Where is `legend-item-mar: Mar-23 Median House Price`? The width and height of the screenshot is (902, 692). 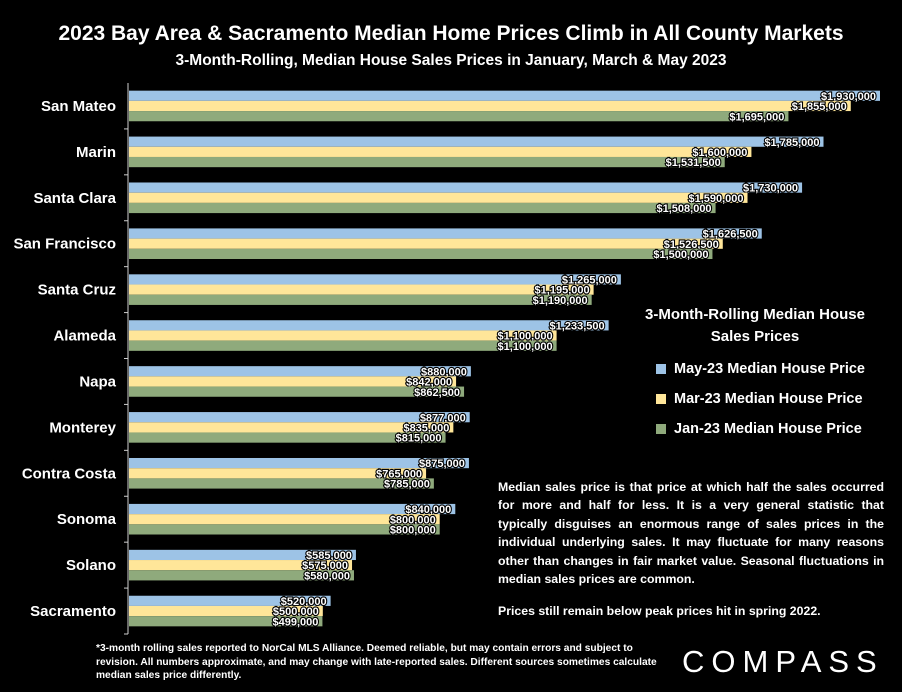 legend-item-mar: Mar-23 Median House Price is located at coordinates (759, 399).